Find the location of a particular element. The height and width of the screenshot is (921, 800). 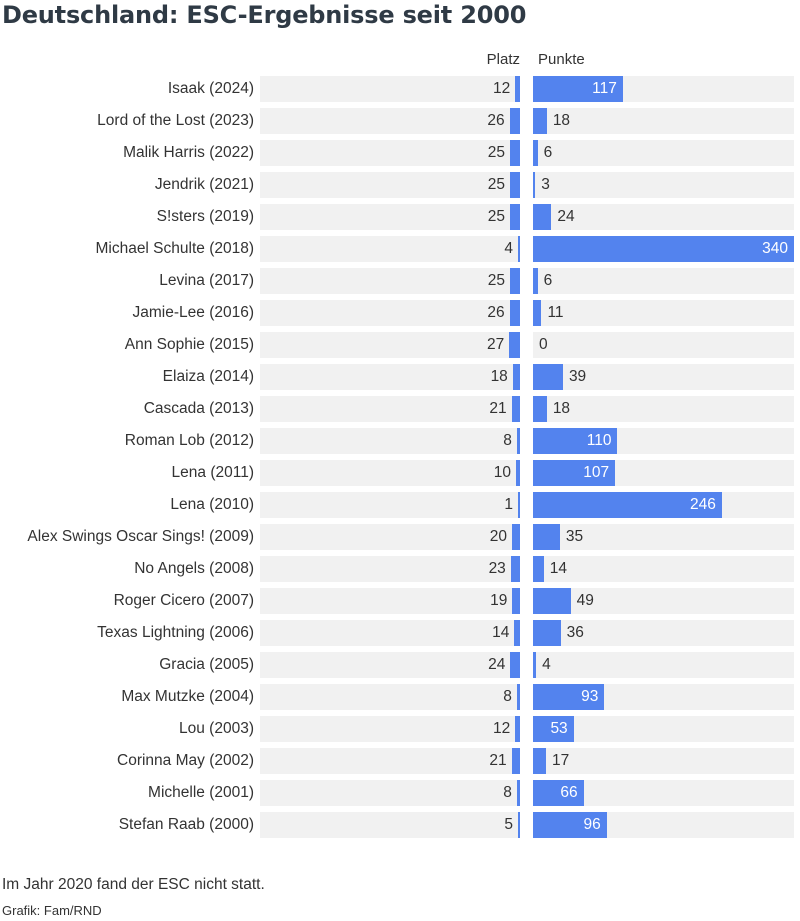

category-label: Stefan Raab (2000) is located at coordinates (186, 824).